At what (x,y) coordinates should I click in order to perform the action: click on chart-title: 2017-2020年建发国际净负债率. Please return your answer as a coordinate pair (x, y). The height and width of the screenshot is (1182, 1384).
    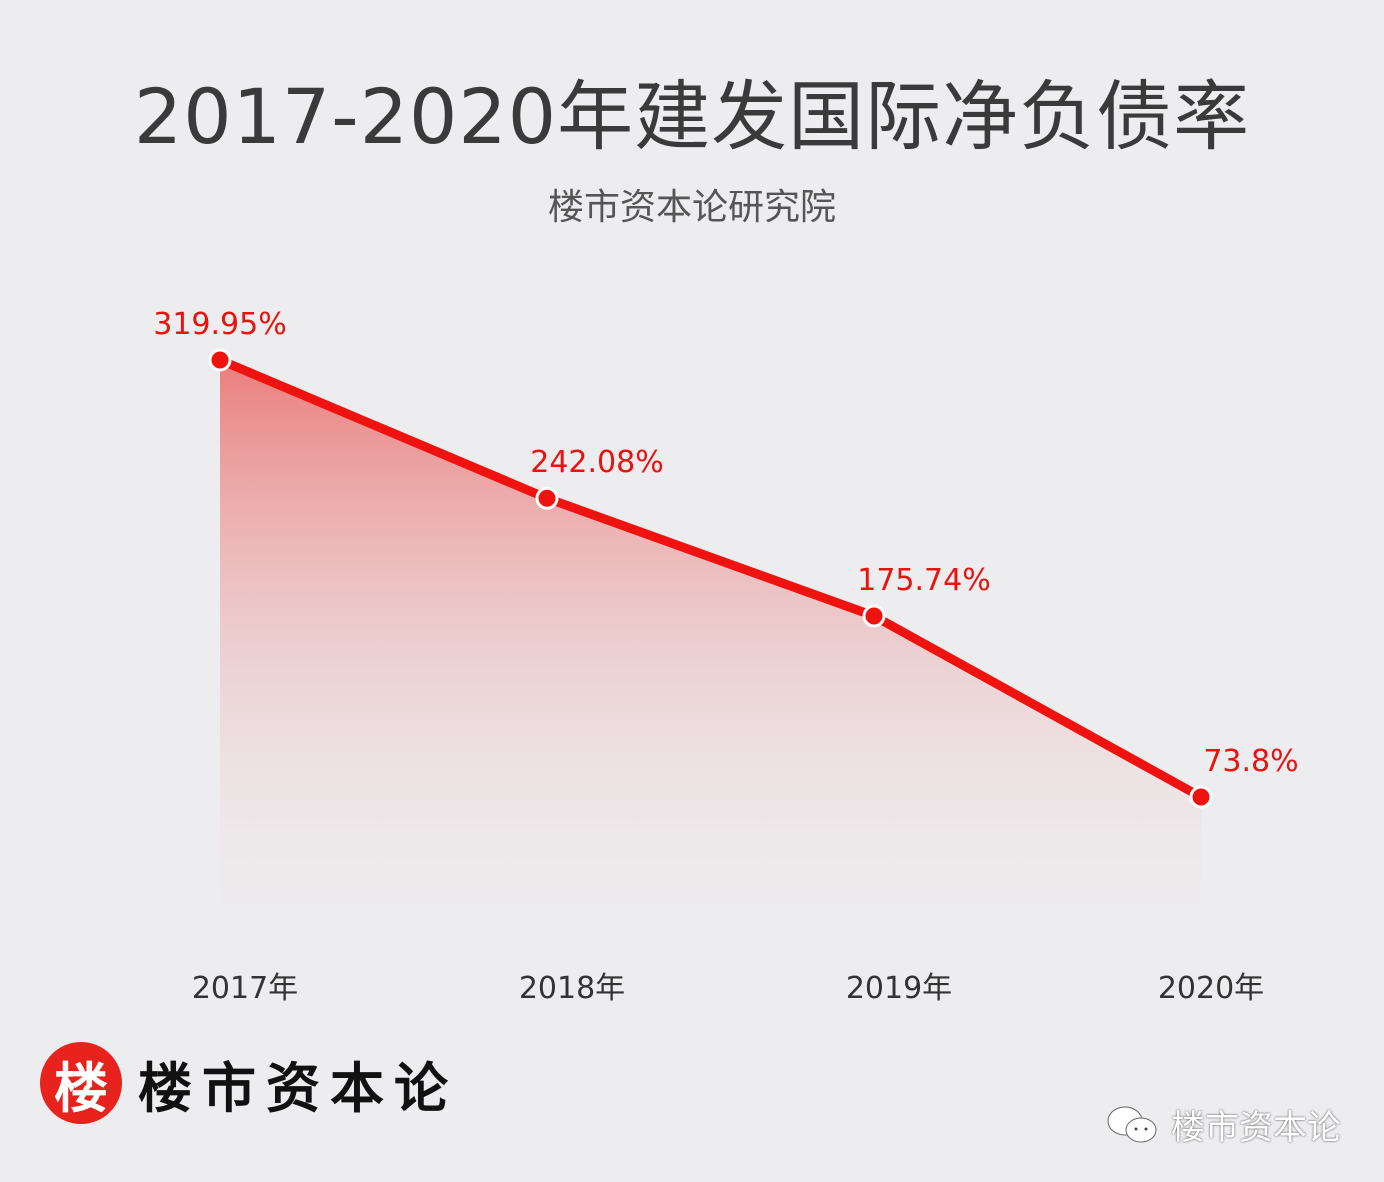
    Looking at the image, I should click on (692, 116).